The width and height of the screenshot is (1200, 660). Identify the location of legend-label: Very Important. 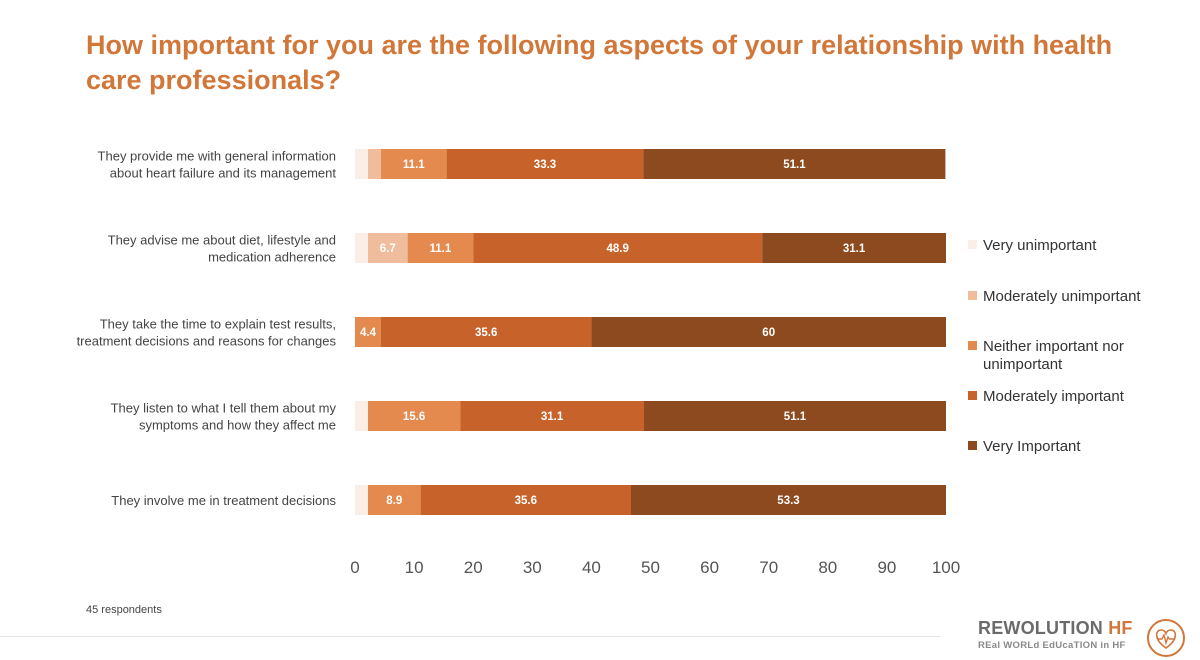
(1032, 446).